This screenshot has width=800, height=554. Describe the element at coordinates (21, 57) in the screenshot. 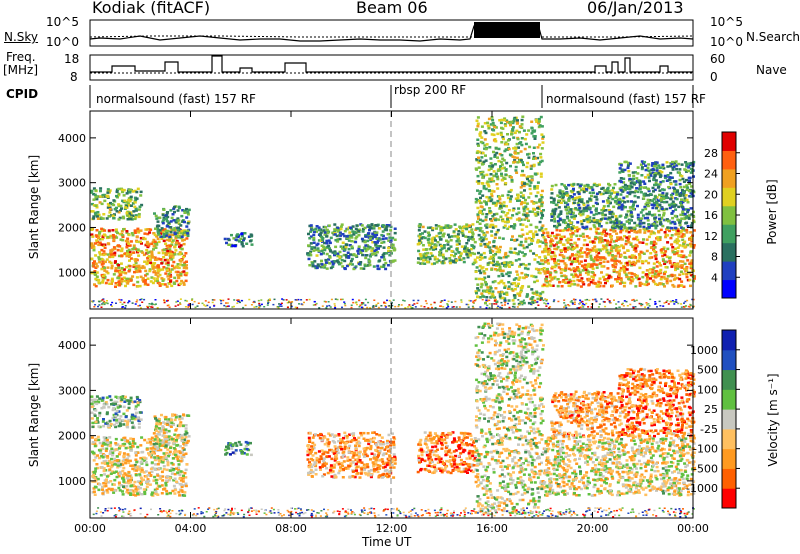

I see `freq-label: Freq.` at that location.